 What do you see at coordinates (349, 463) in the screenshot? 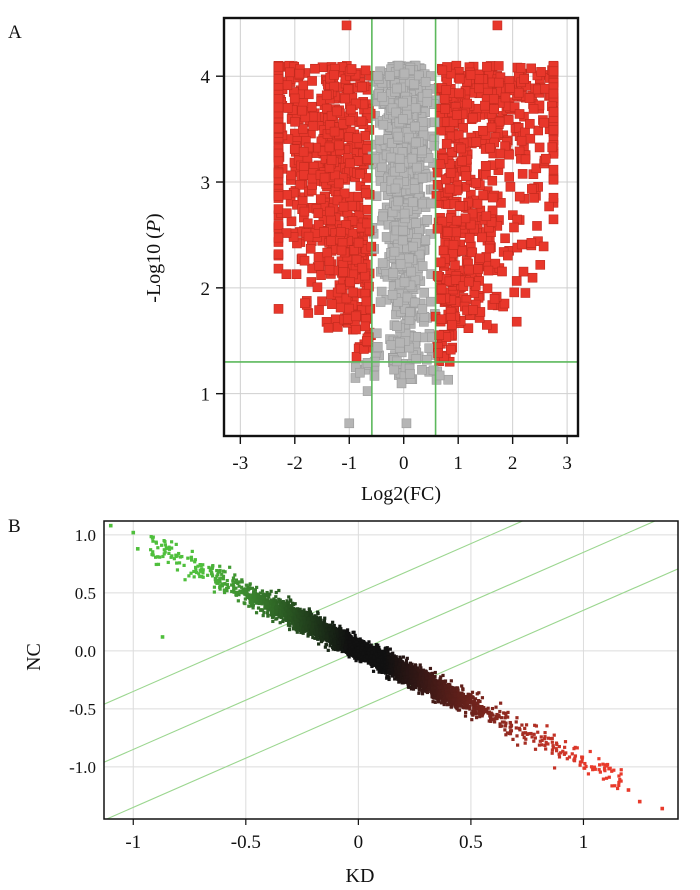
I see `volcano-x-tick-label: -1` at bounding box center [349, 463].